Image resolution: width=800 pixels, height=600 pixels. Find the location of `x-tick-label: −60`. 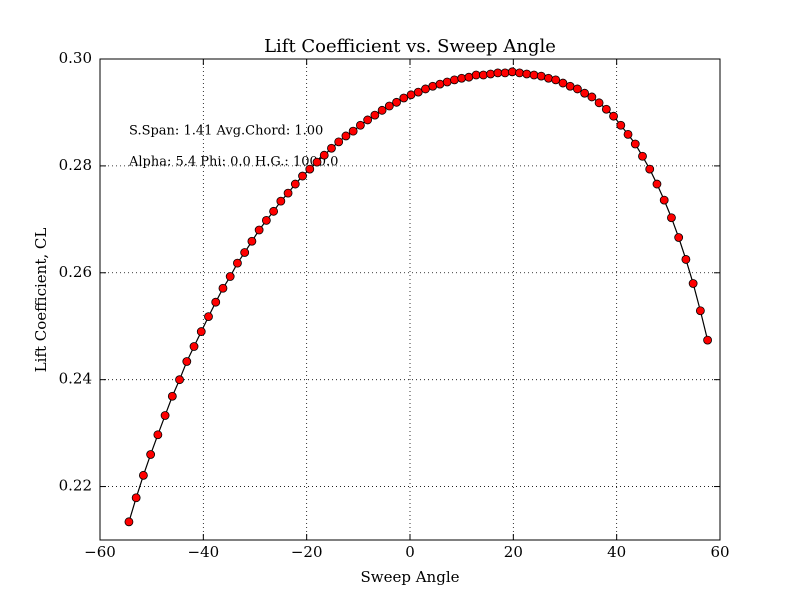

x-tick-label: −60 is located at coordinates (100, 552).